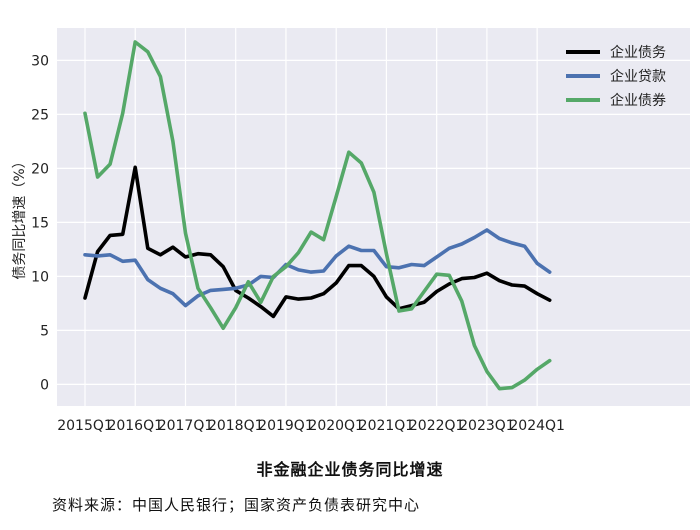 Image resolution: width=700 pixels, height=530 pixels. I want to click on x-tick-label: 2021Q1, so click(387, 426).